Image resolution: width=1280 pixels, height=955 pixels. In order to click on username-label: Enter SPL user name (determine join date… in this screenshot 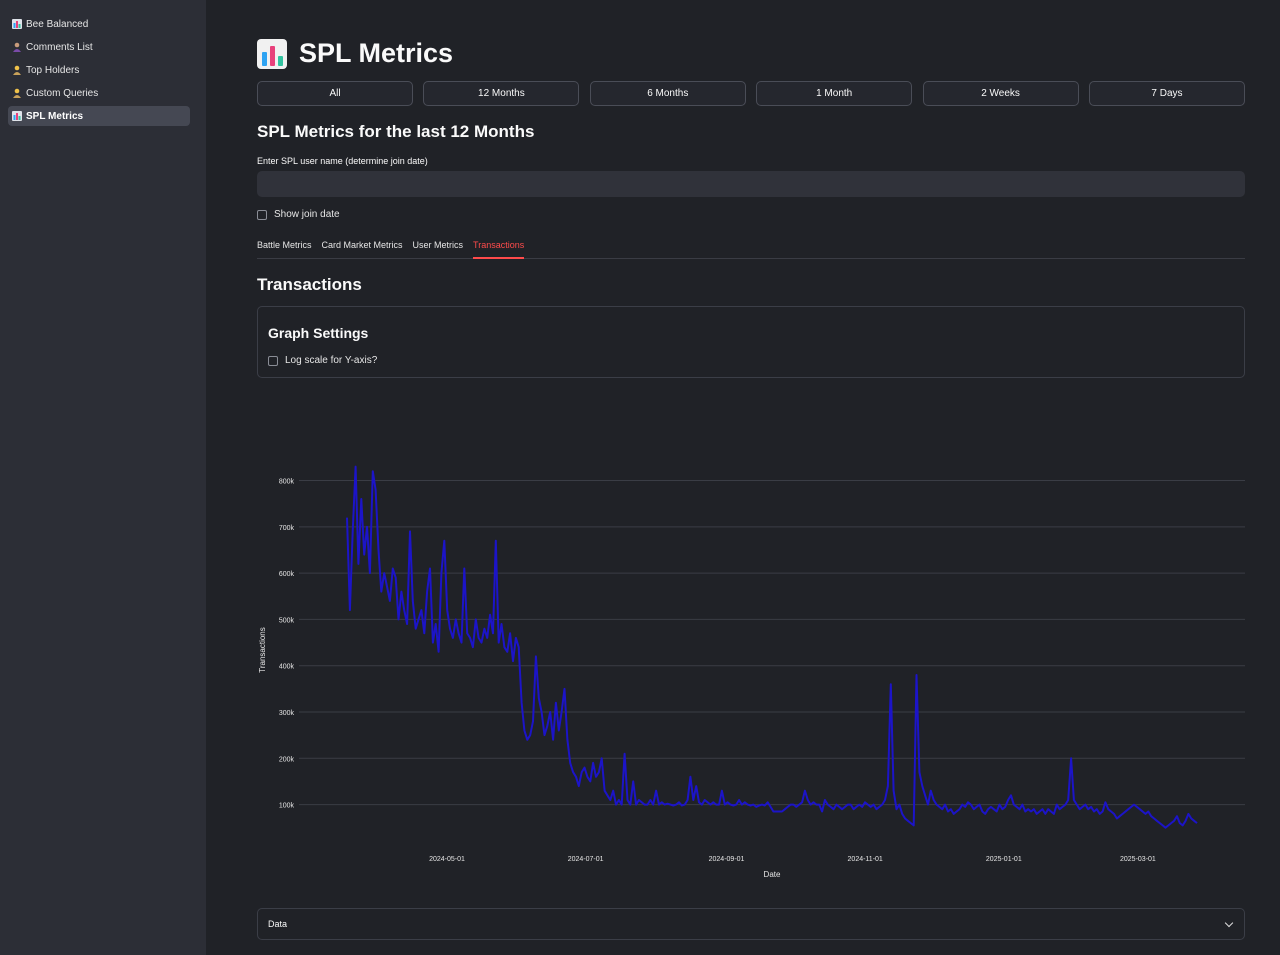, I will do `click(342, 161)`.